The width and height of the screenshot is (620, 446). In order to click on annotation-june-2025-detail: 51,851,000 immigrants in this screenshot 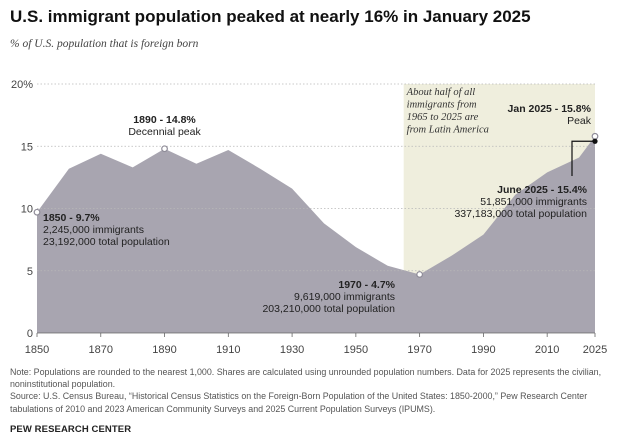, I will do `click(533, 202)`.